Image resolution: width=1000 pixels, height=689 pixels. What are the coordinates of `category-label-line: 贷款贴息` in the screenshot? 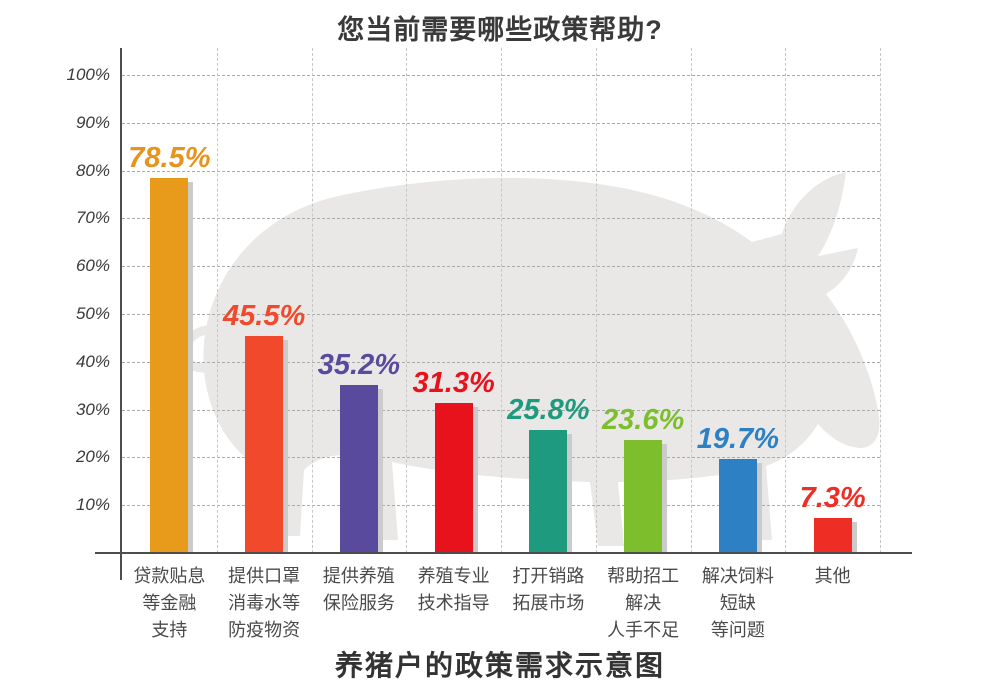 It's located at (169, 576).